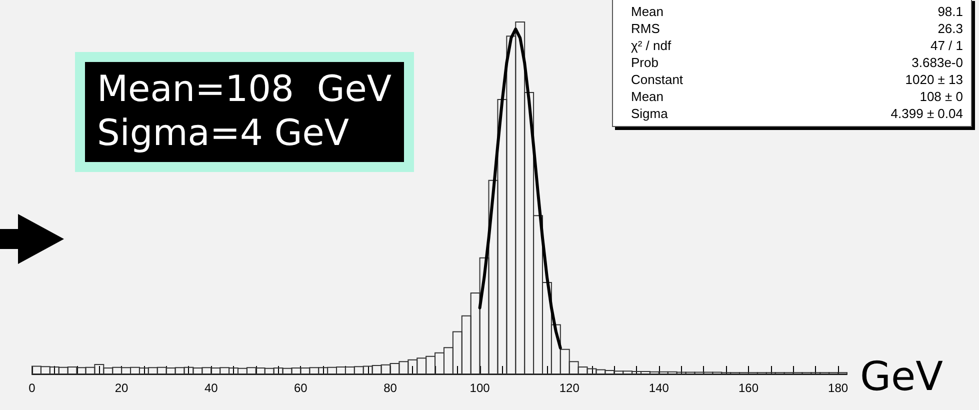 The height and width of the screenshot is (410, 979). Describe the element at coordinates (645, 28) in the screenshot. I see `annotation: RMS` at that location.